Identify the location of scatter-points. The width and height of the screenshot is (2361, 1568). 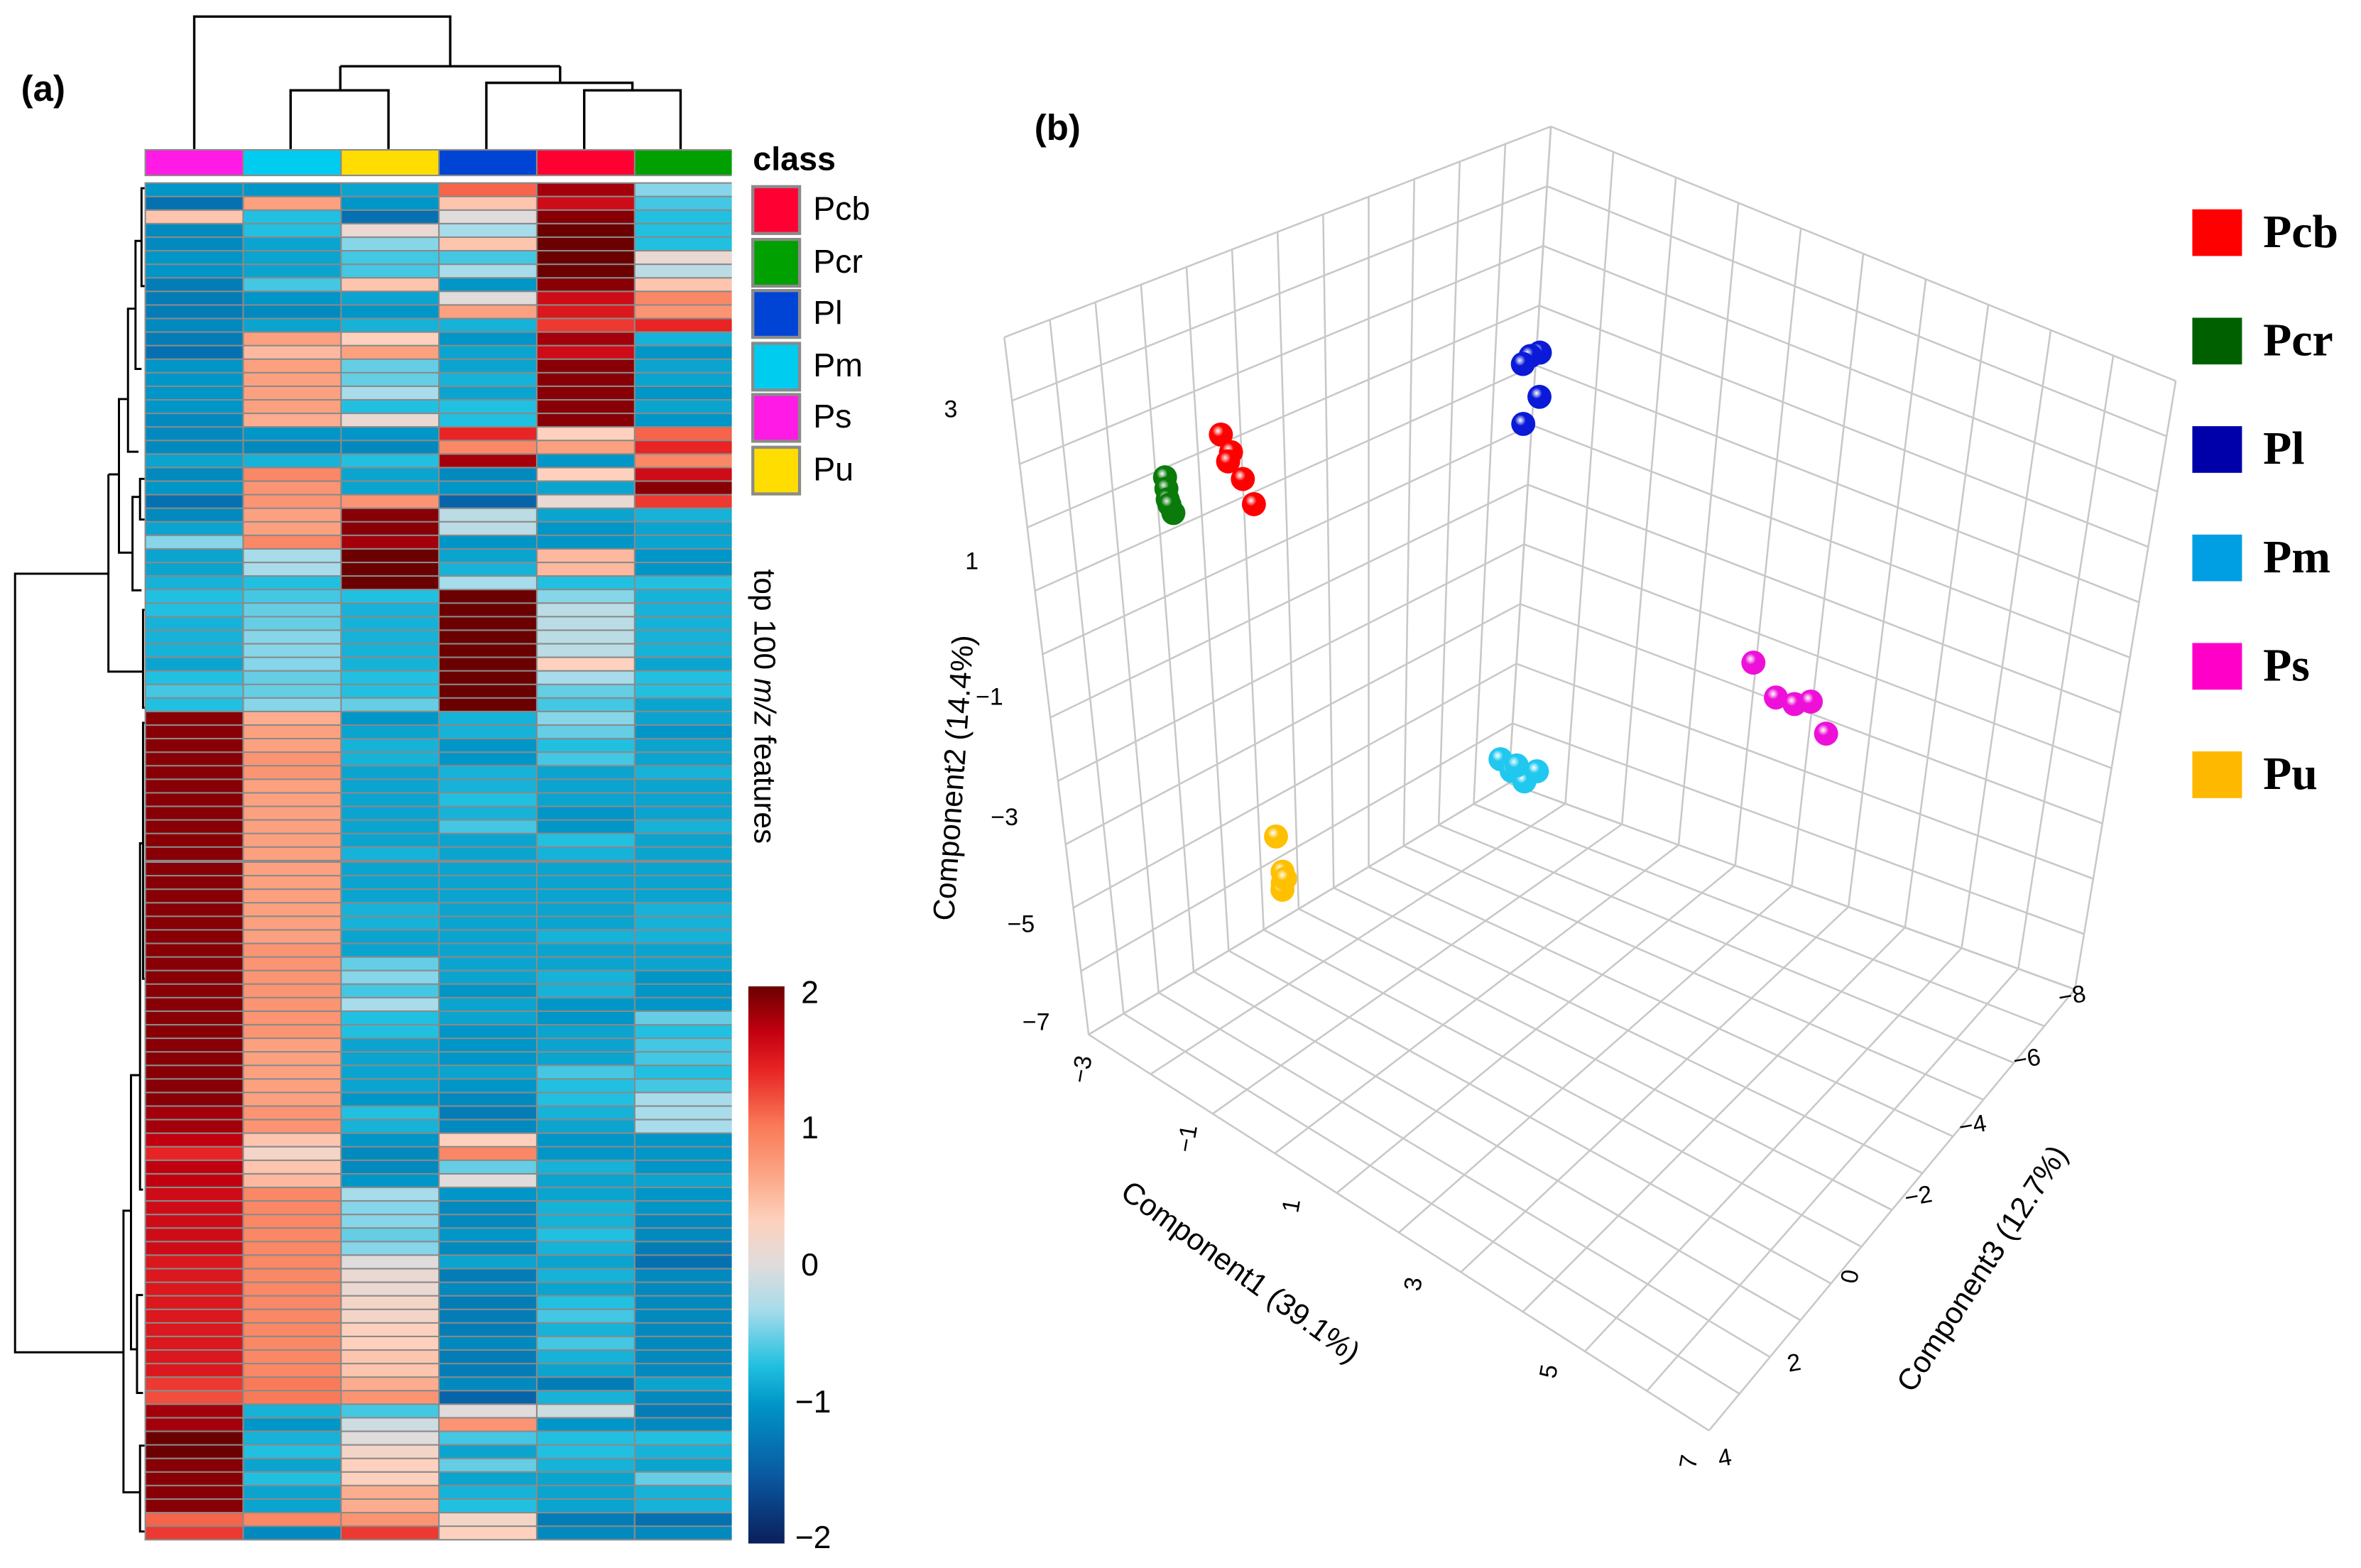
(1495, 621).